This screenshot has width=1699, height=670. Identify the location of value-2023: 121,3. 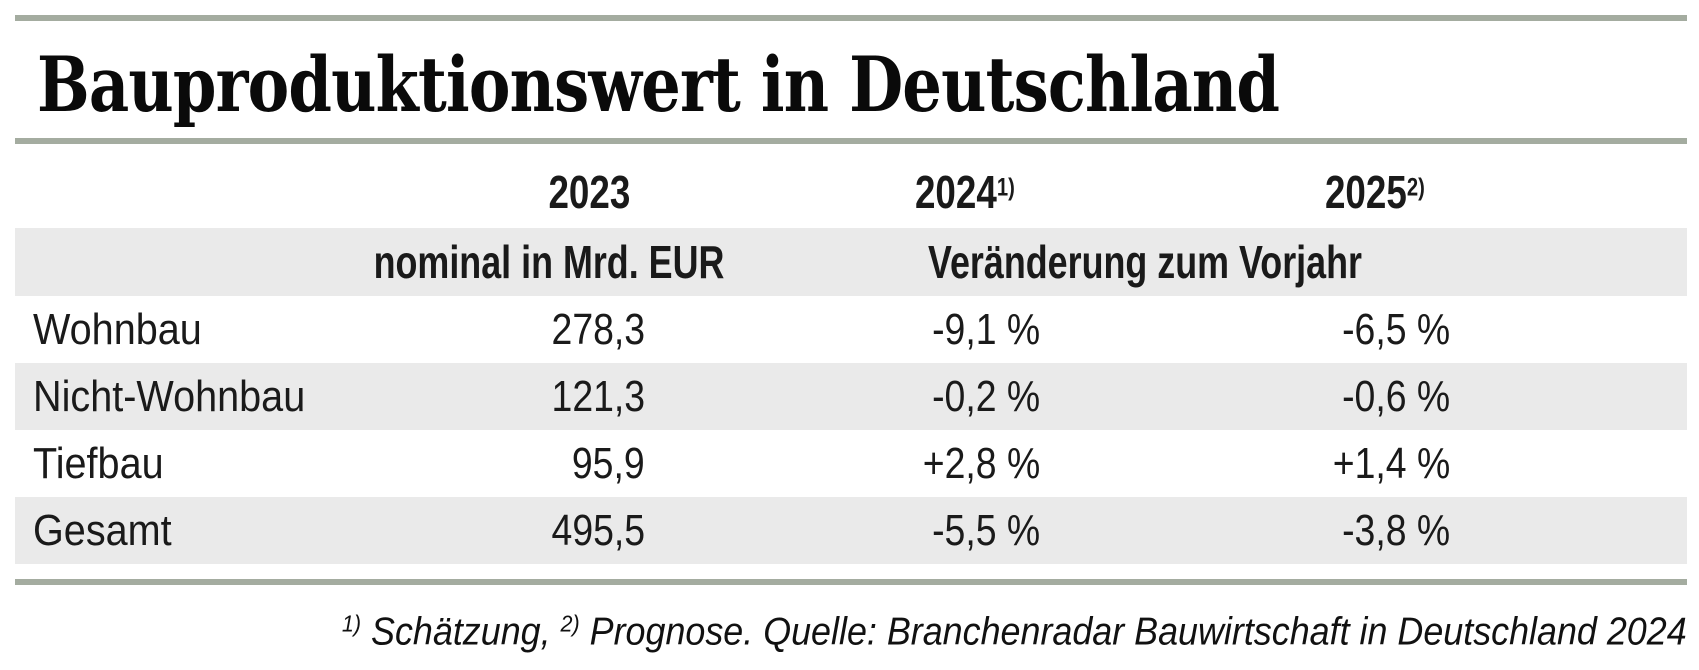
(598, 396).